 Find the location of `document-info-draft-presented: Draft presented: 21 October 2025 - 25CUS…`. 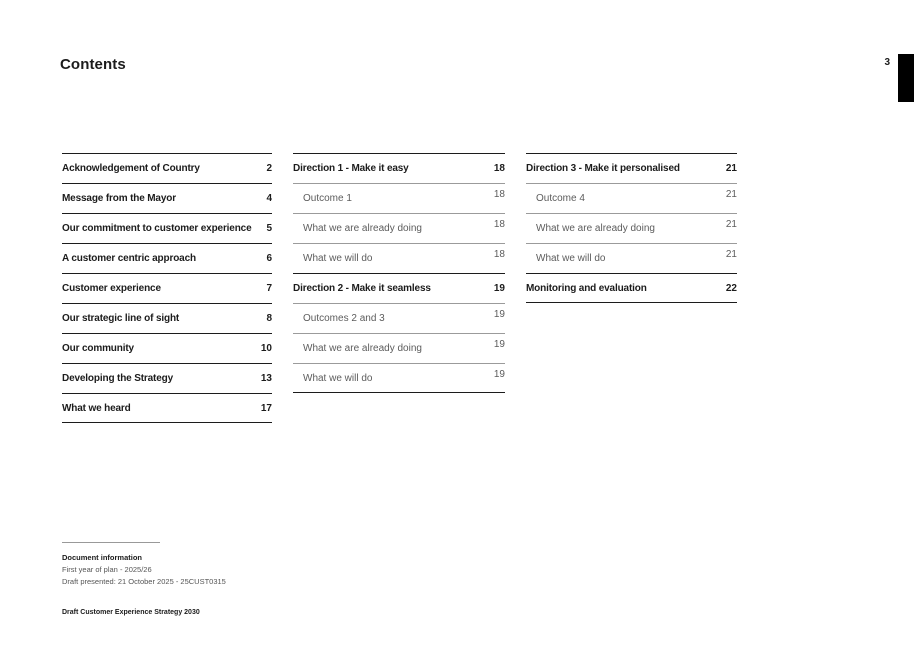

document-info-draft-presented: Draft presented: 21 October 2025 - 25CUS… is located at coordinates (144, 581).